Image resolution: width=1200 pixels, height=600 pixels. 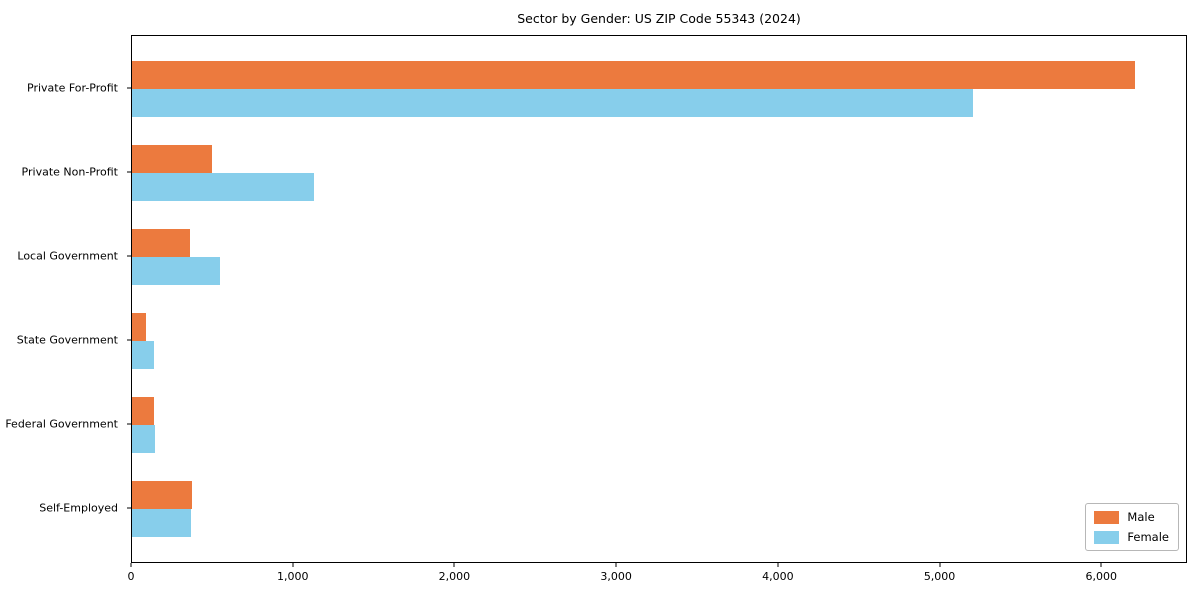 I want to click on male-legend-swatch, so click(x=1107, y=517).